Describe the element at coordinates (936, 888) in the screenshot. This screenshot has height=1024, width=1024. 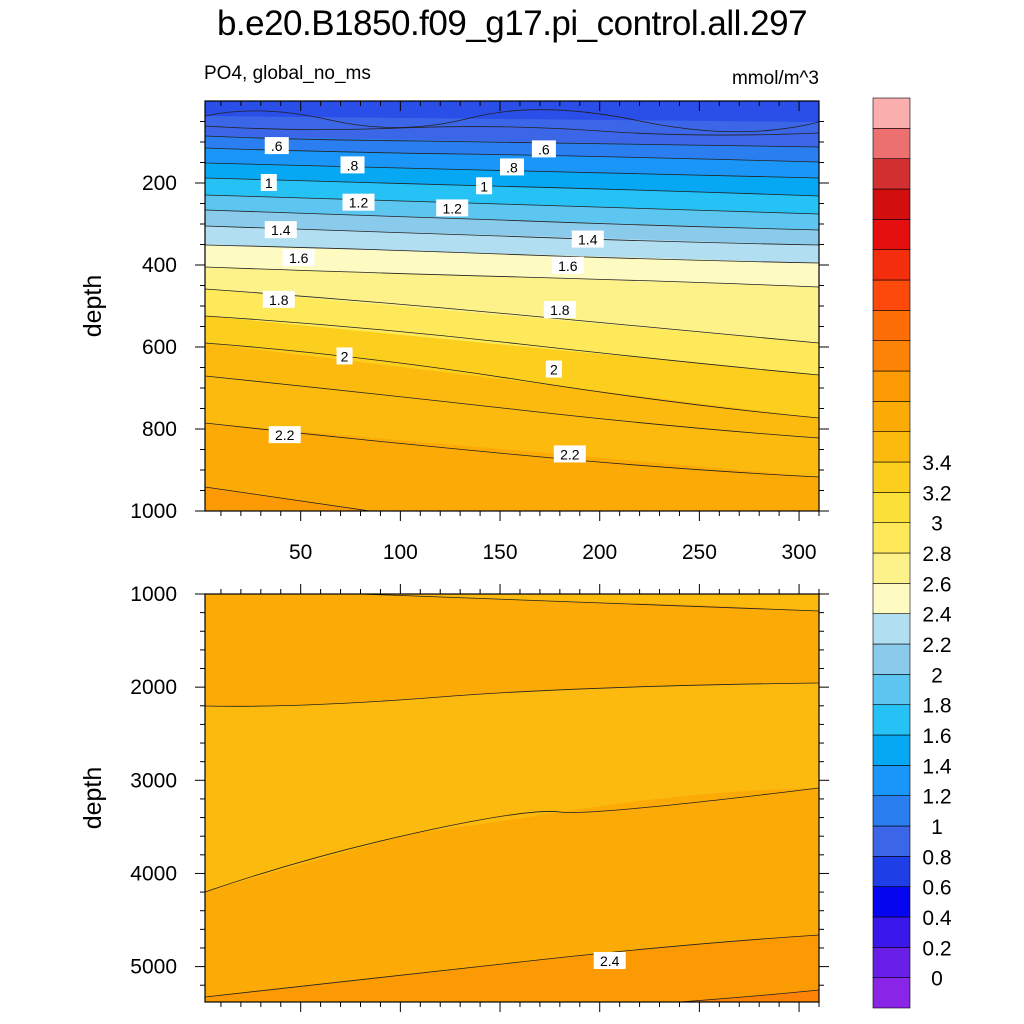
I see `colorbar-label: 0.6` at that location.